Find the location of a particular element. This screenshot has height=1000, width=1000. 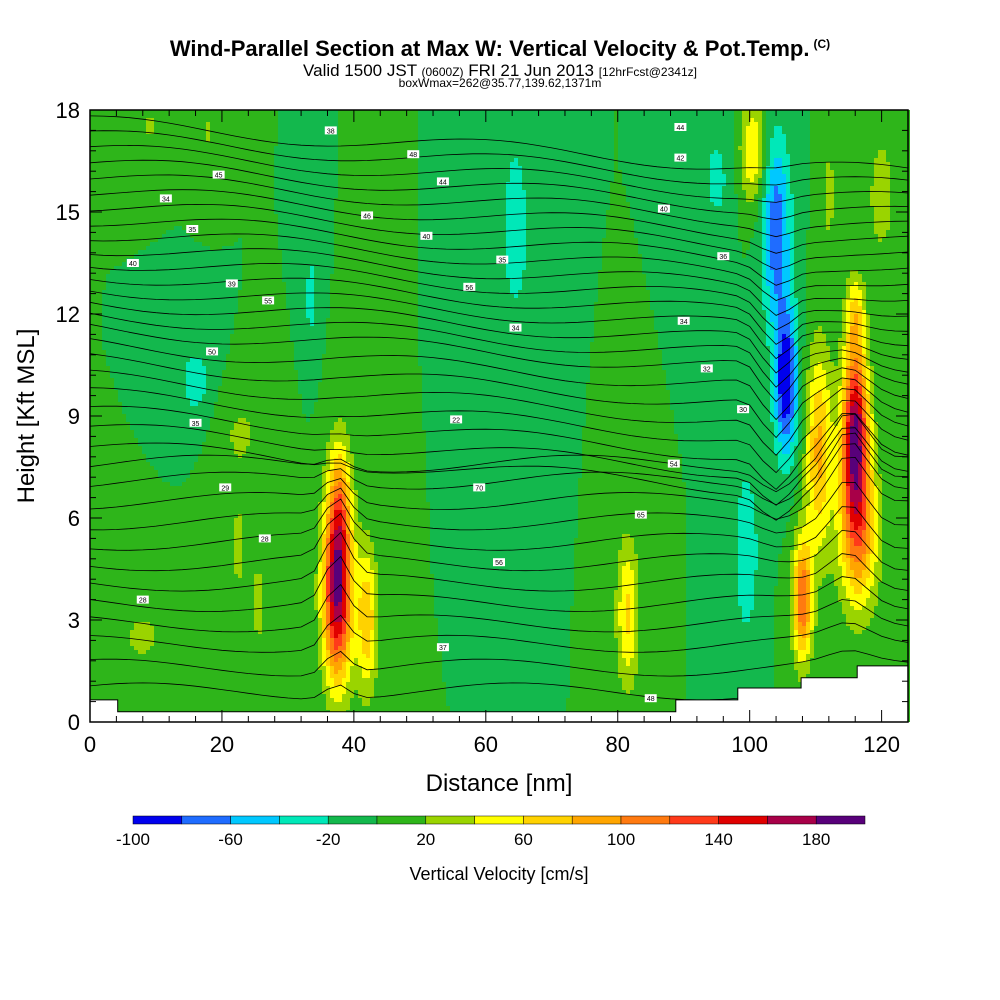

valid-prefix: Valid 1500 JST is located at coordinates (360, 70).